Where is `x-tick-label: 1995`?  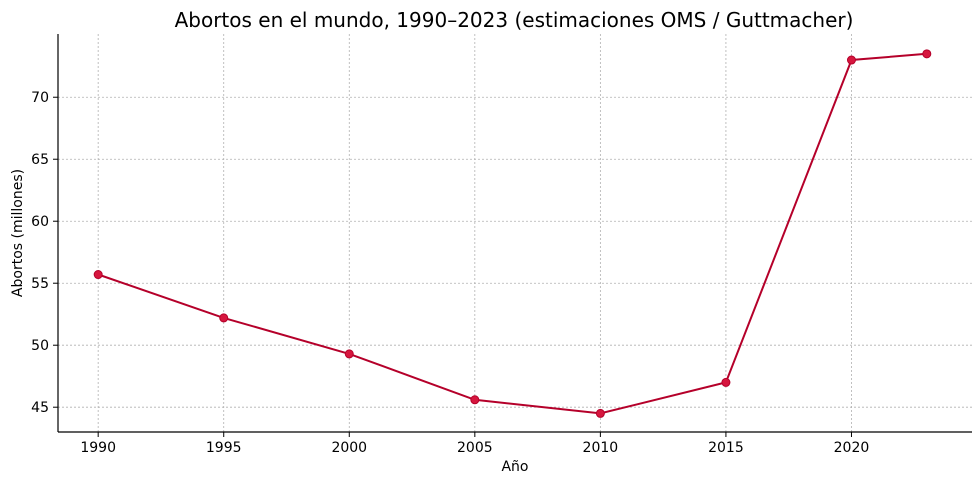 x-tick-label: 1995 is located at coordinates (224, 448).